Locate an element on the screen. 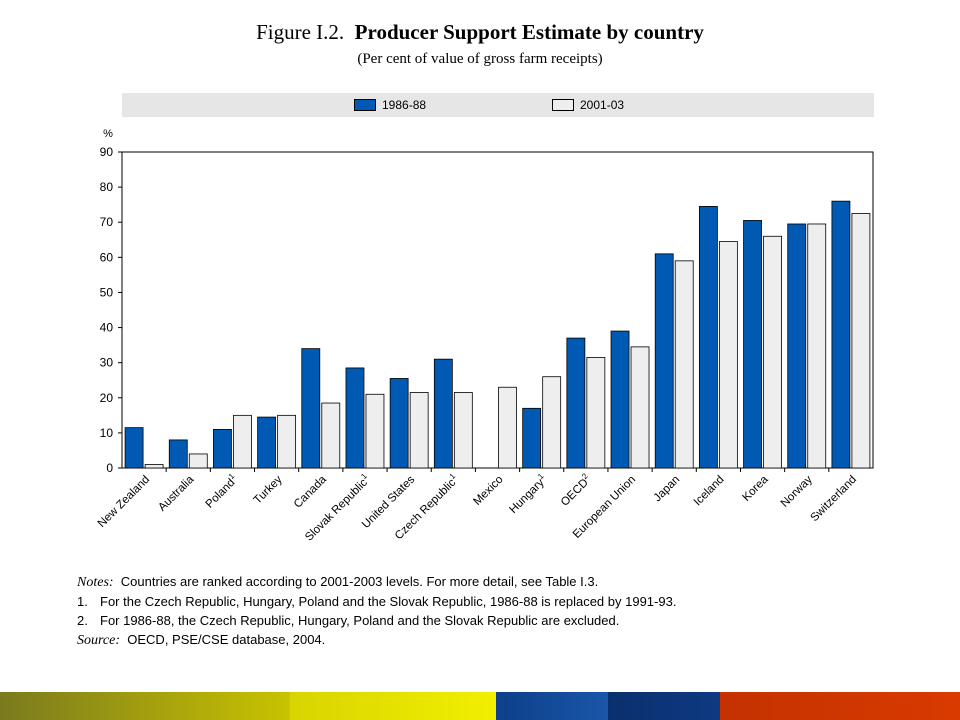 The image size is (960, 720). y-tick-label: 70 is located at coordinates (107, 222).